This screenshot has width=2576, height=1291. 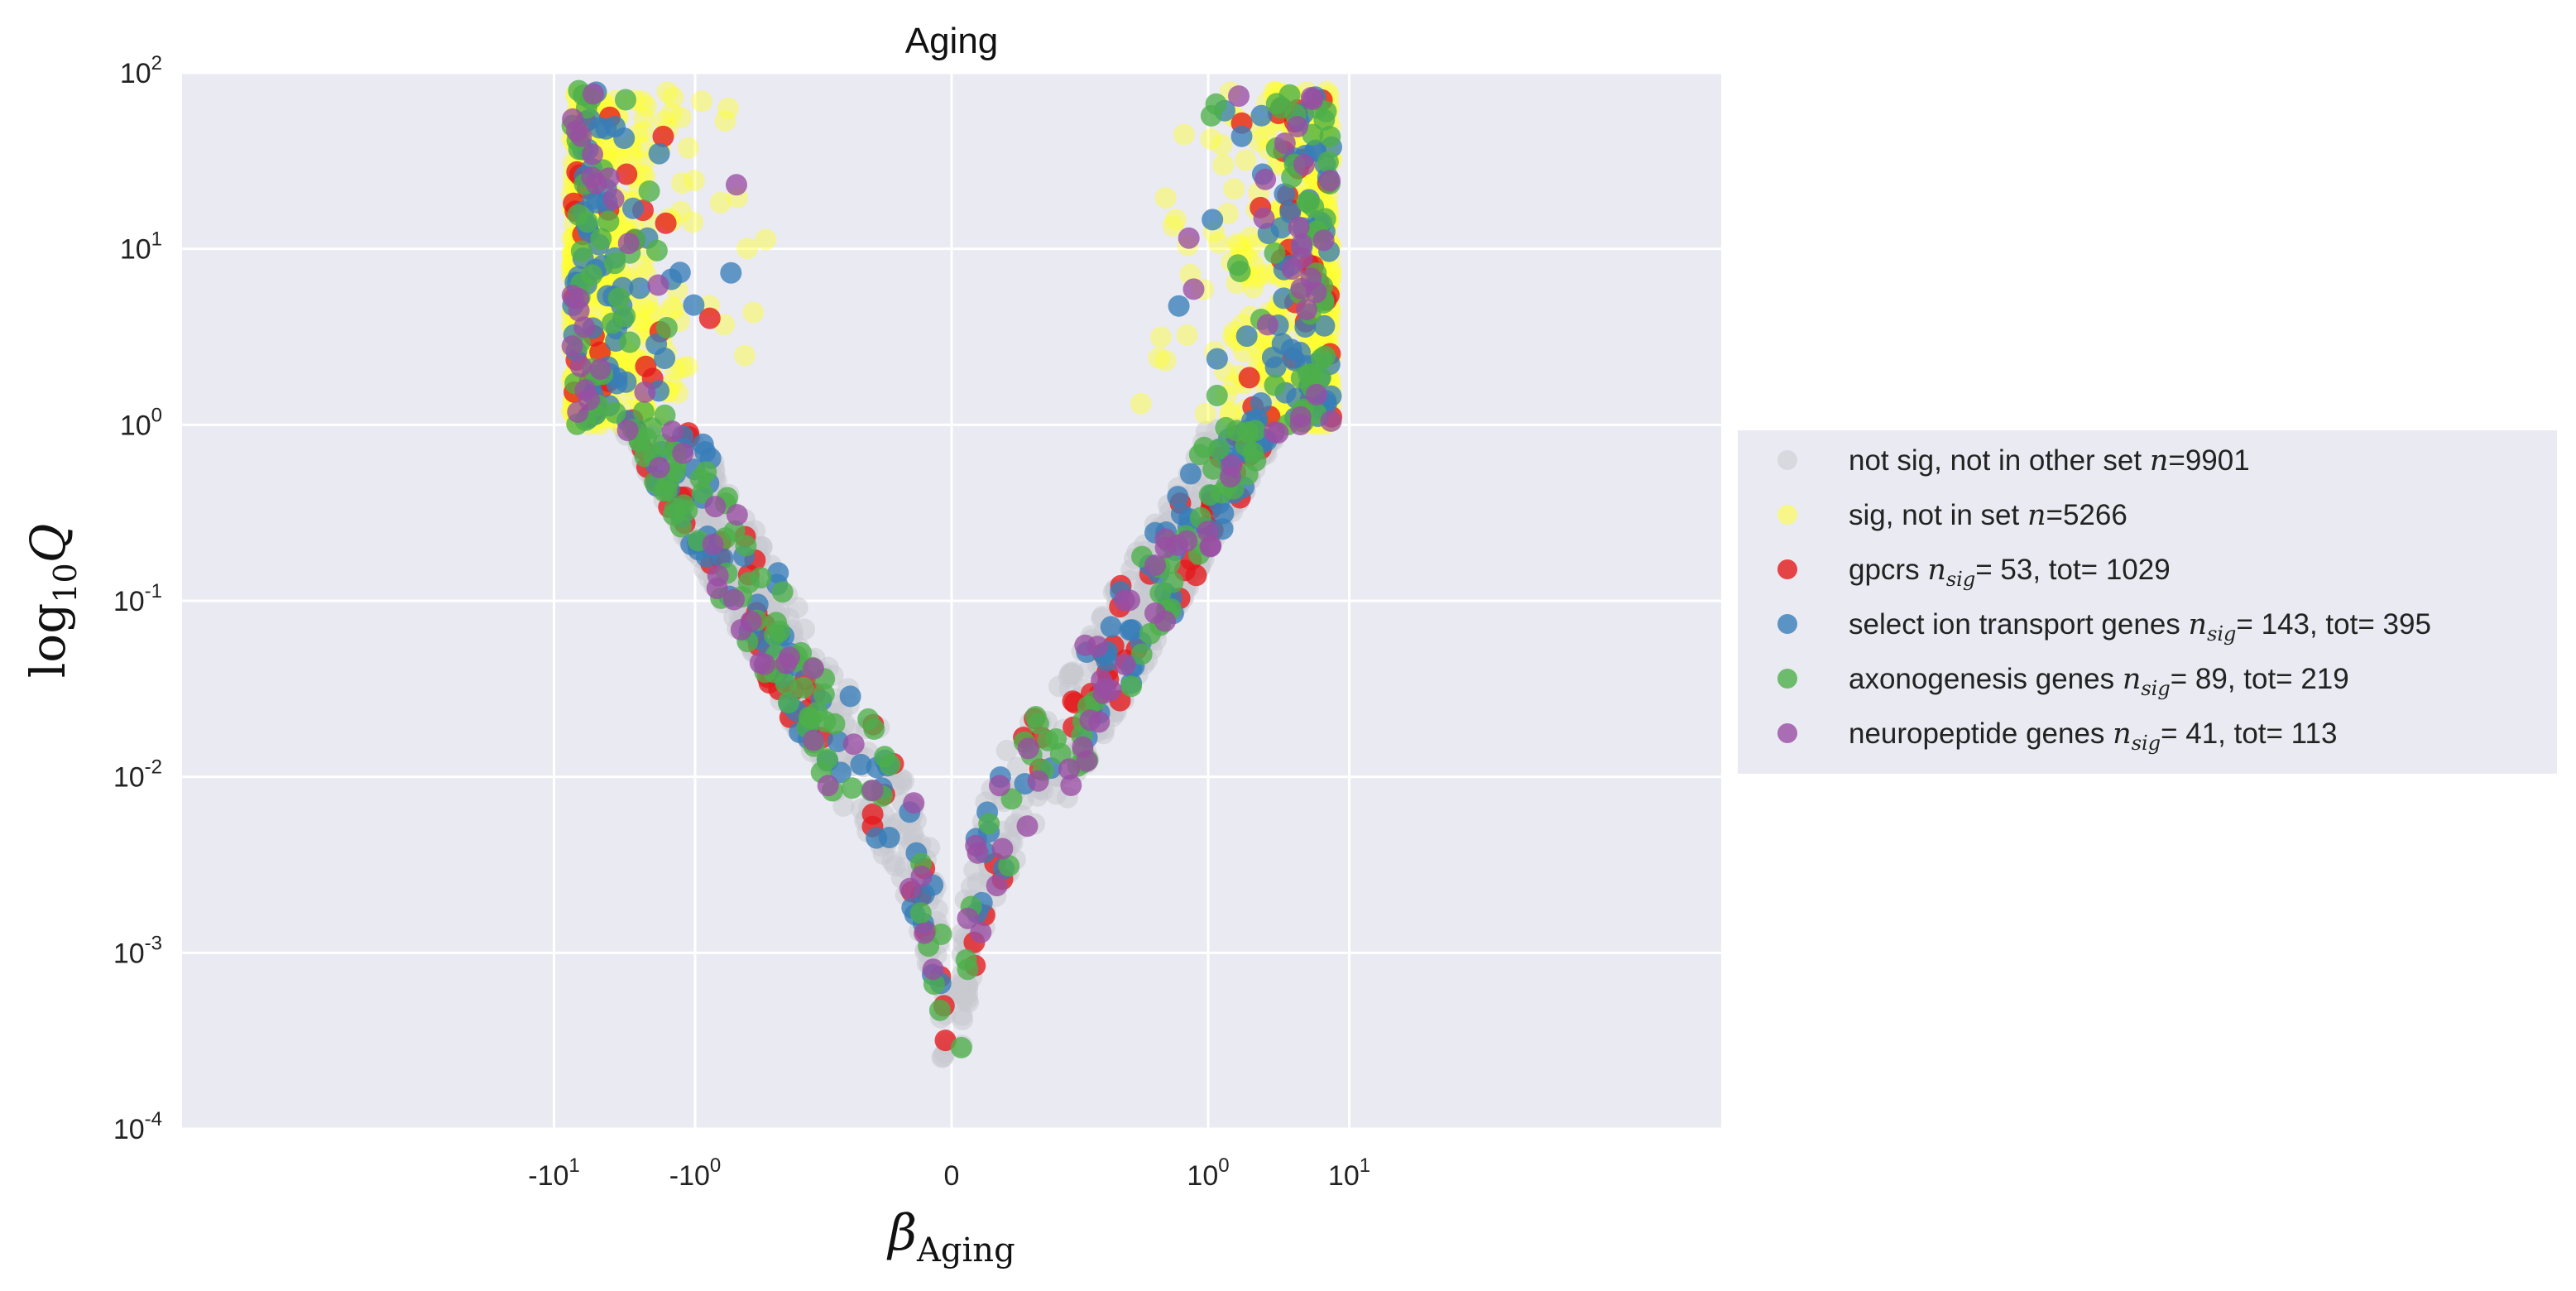 I want to click on svg-text: βAging, so click(x=951, y=1236).